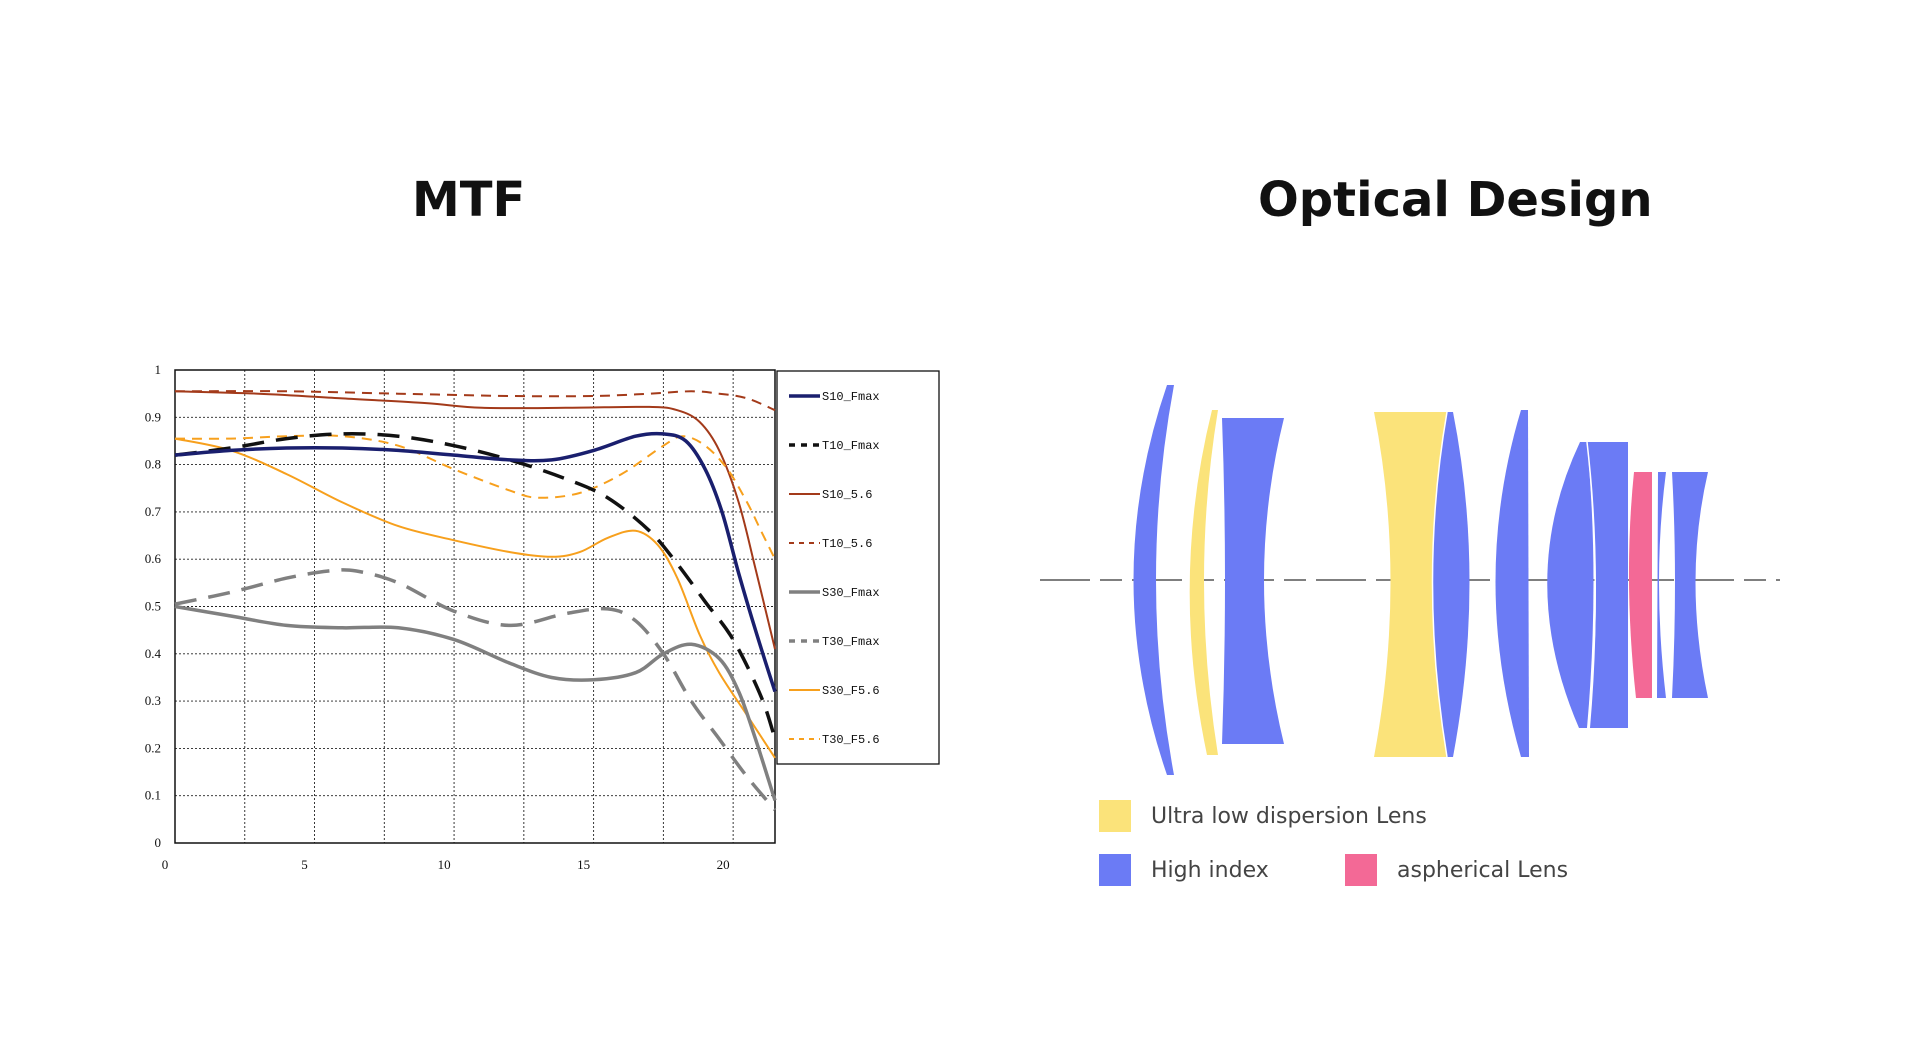  Describe the element at coordinates (444, 864) in the screenshot. I see `x-tick-label: 10` at that location.